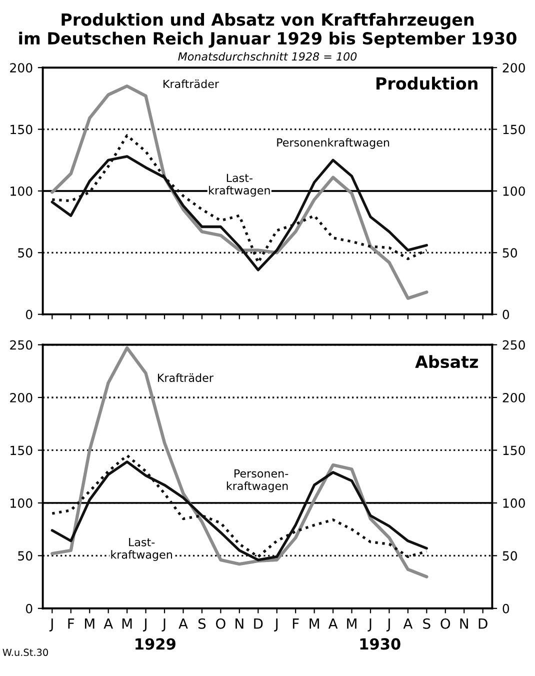 This screenshot has height=676, width=535. I want to click on y-tick-label: 250, so click(21, 345).